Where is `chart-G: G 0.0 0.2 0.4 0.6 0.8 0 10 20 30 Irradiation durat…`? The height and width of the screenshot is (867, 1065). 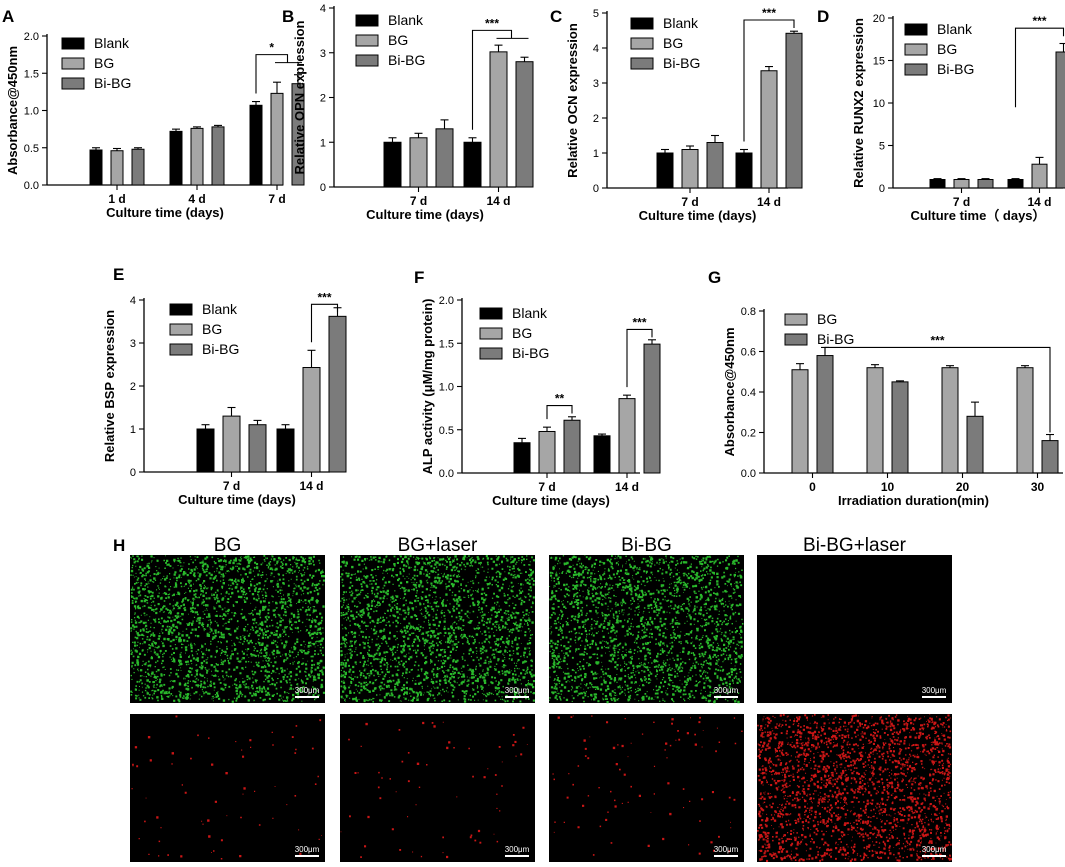 chart-G: G 0.0 0.2 0.4 0.6 0.8 0 10 20 30 Irradiation durat… is located at coordinates (885, 388).